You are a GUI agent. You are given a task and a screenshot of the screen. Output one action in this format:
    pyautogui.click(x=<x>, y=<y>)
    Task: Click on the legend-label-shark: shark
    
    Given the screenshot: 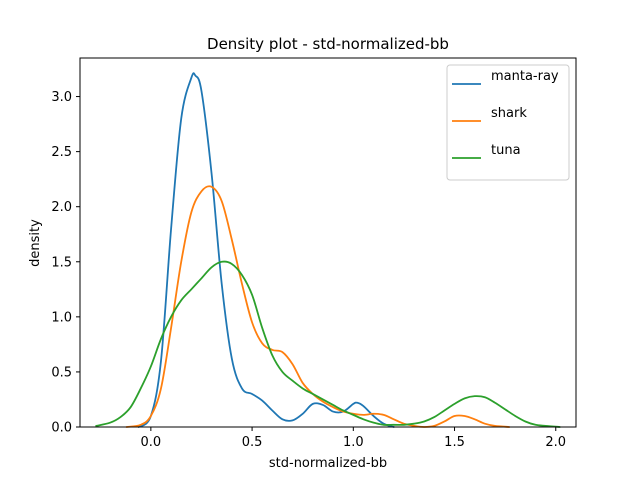 What is the action you would take?
    pyautogui.click(x=509, y=113)
    